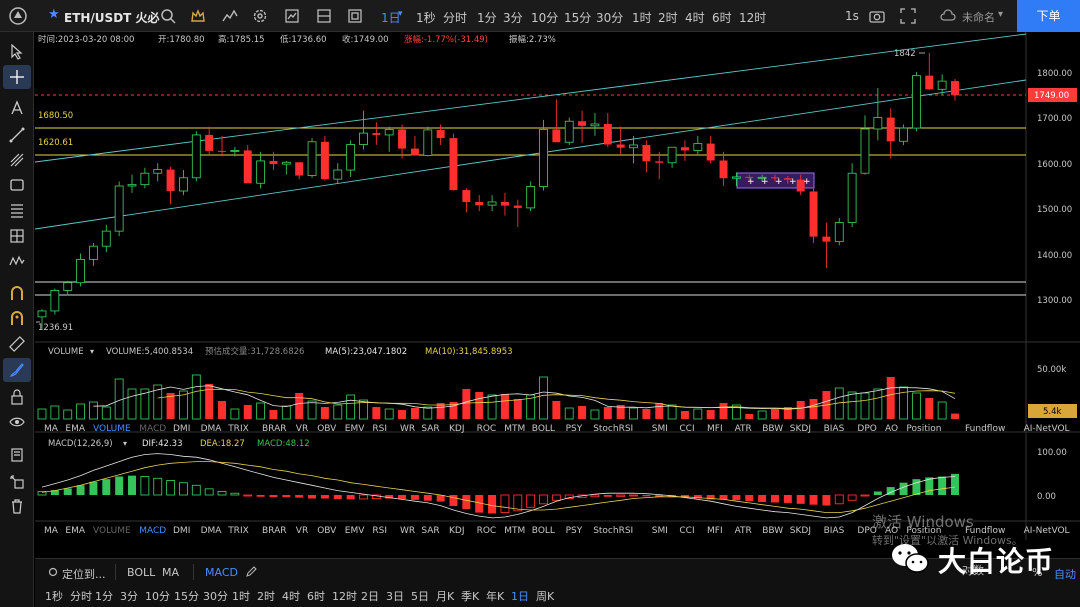  I want to click on interval-12: 12时, so click(753, 18).